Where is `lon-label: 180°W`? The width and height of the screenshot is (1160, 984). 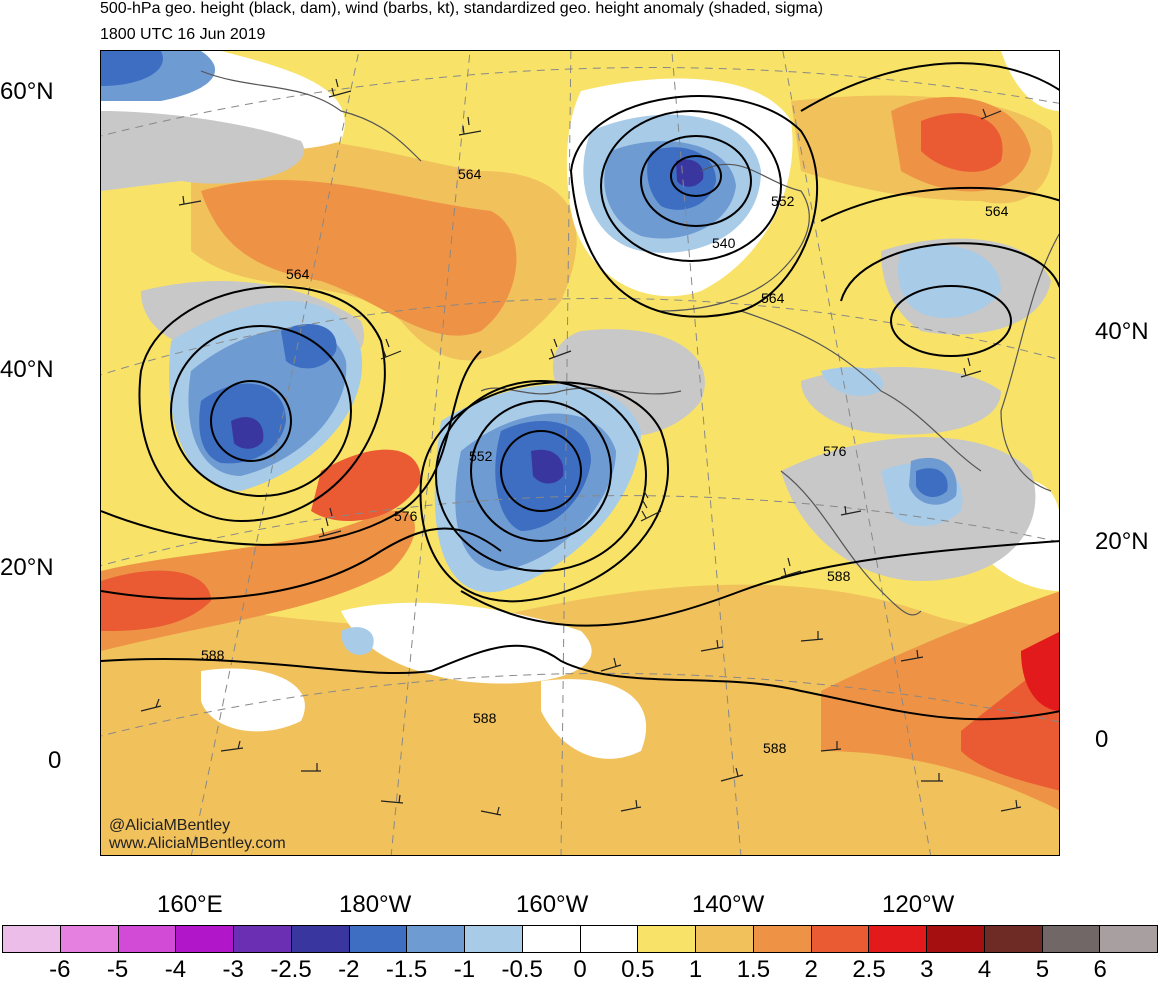
lon-label: 180°W is located at coordinates (375, 904).